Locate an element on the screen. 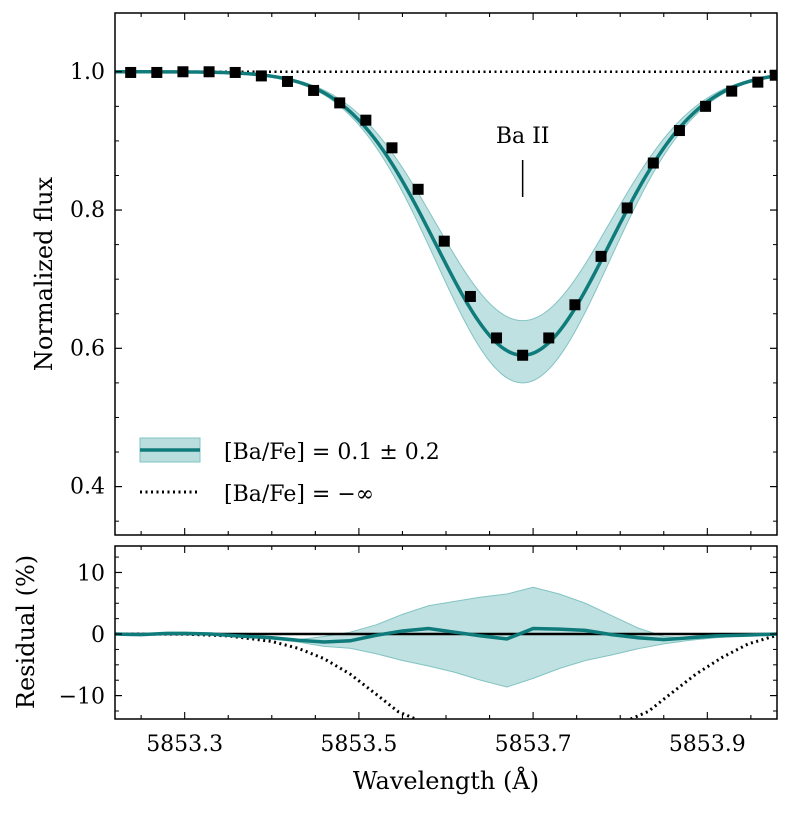 This screenshot has height=813, width=789. y-tick-label: 0.8 is located at coordinates (87, 210).